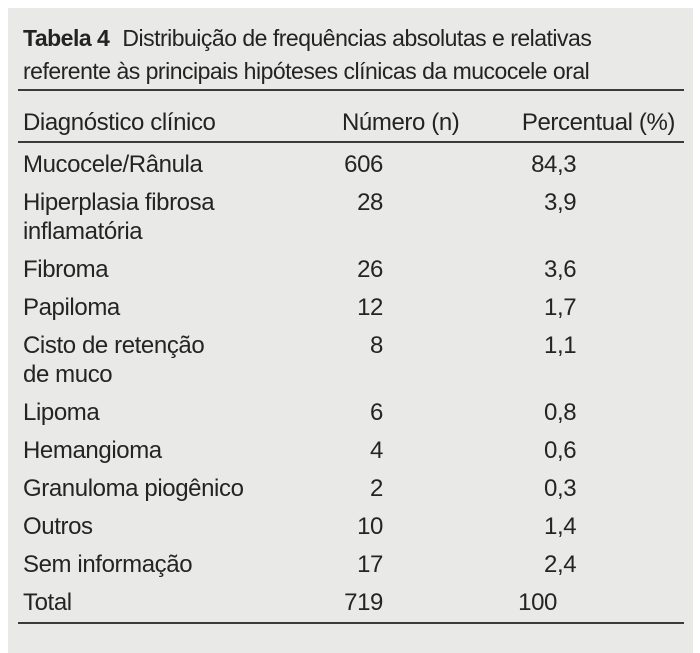 Image resolution: width=700 pixels, height=653 pixels. Describe the element at coordinates (133, 488) in the screenshot. I see `diagnosis-cell: Granuloma piogênico` at that location.